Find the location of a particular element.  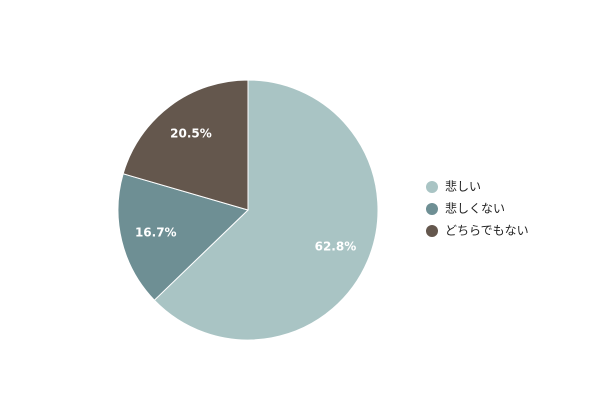

legend-label: どちらでもない is located at coordinates (487, 231).